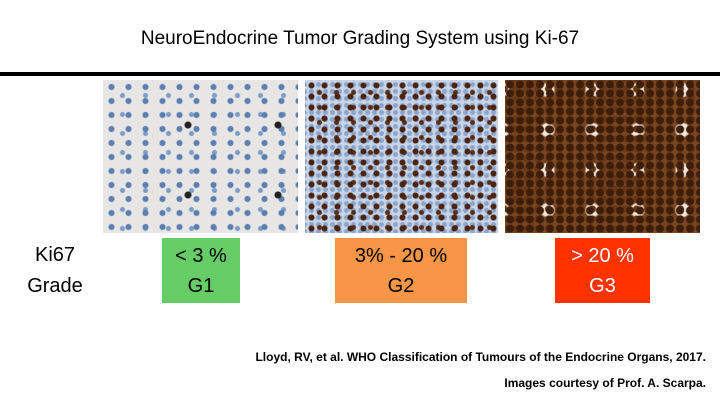 This screenshot has width=720, height=405. Describe the element at coordinates (401, 270) in the screenshot. I see `grade-box: 3% - 20 % G2` at that location.